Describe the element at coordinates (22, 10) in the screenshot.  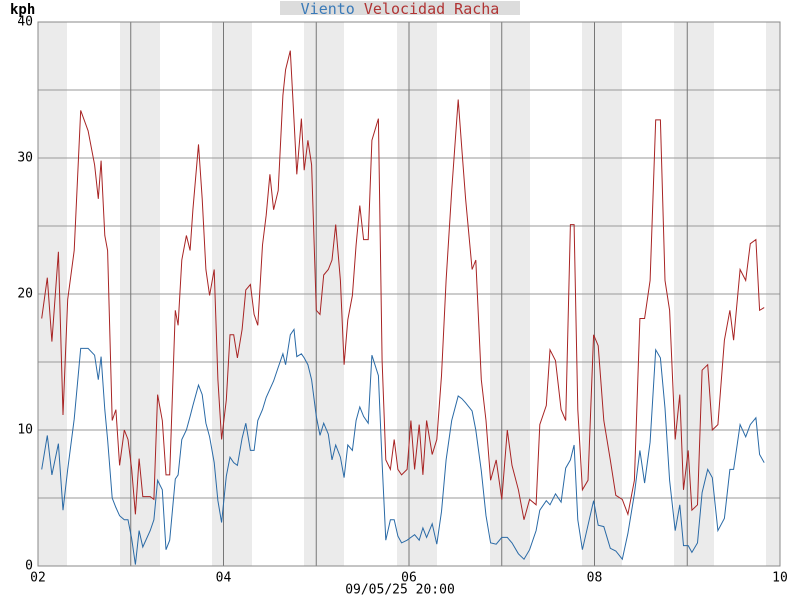
I see `y-axis-label: kph` at that location.